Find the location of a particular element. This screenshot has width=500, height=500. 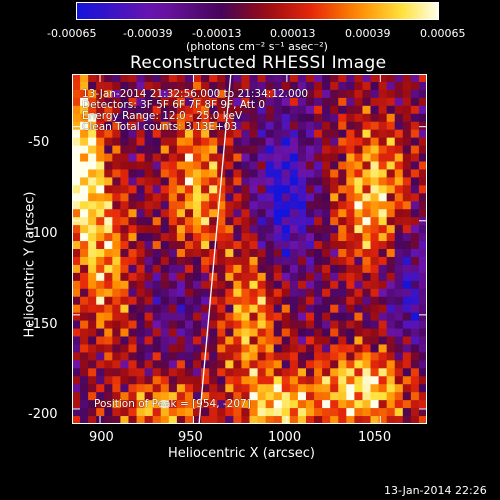

footer-date: 13-Jan-2014 22:26 is located at coordinates (435, 490).